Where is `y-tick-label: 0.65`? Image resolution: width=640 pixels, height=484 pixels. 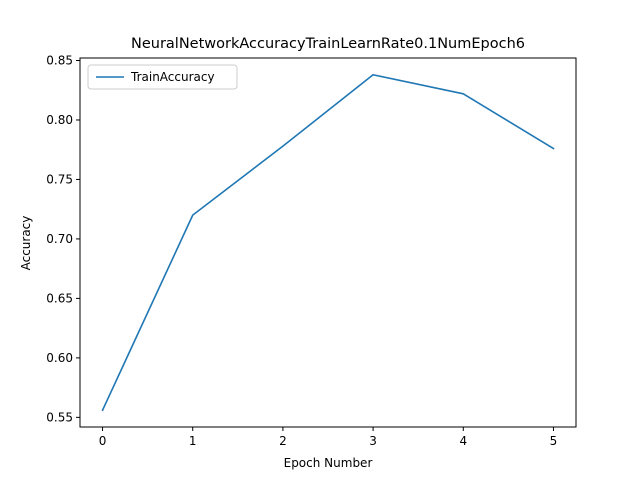 y-tick-label: 0.65 is located at coordinates (59, 298).